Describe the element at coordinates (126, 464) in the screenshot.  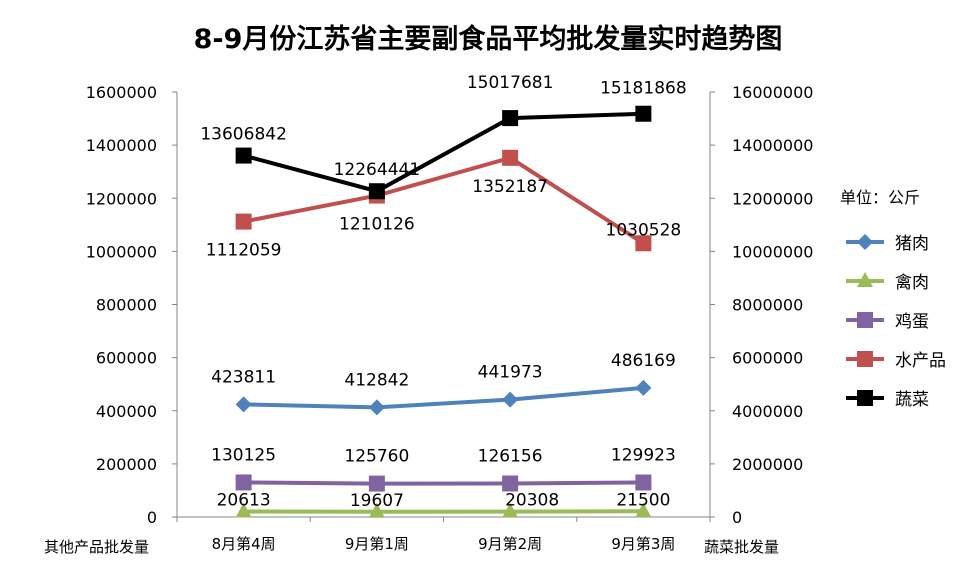
I see `left-tick-label: 200000` at that location.